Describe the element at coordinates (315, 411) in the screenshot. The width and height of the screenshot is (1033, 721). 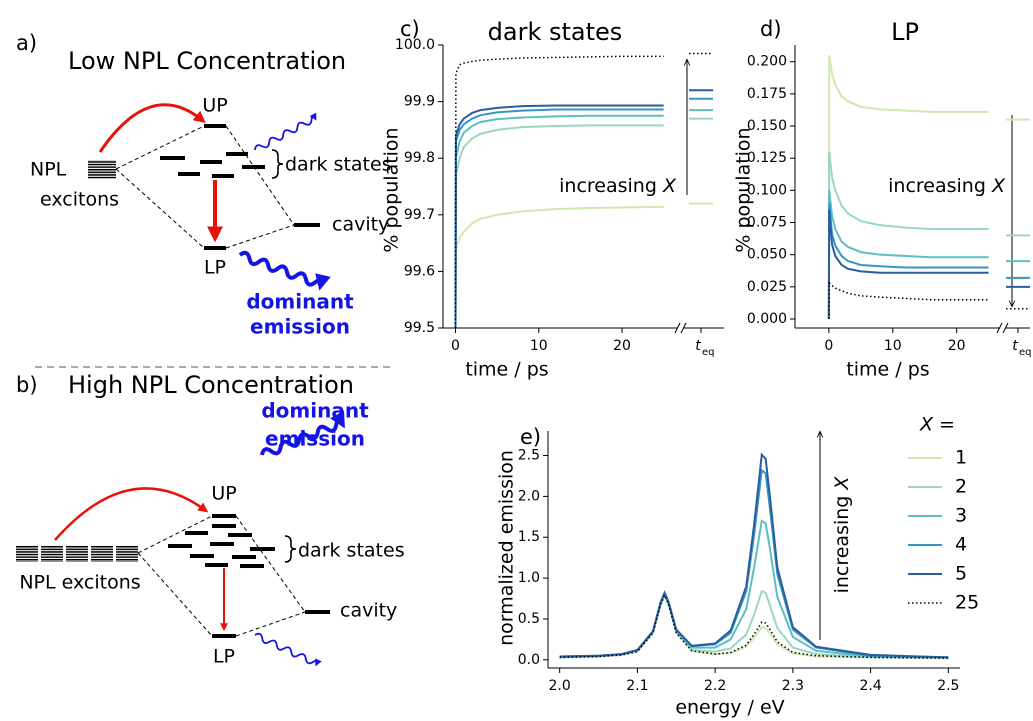
I see `emission-label: dominant` at that location.